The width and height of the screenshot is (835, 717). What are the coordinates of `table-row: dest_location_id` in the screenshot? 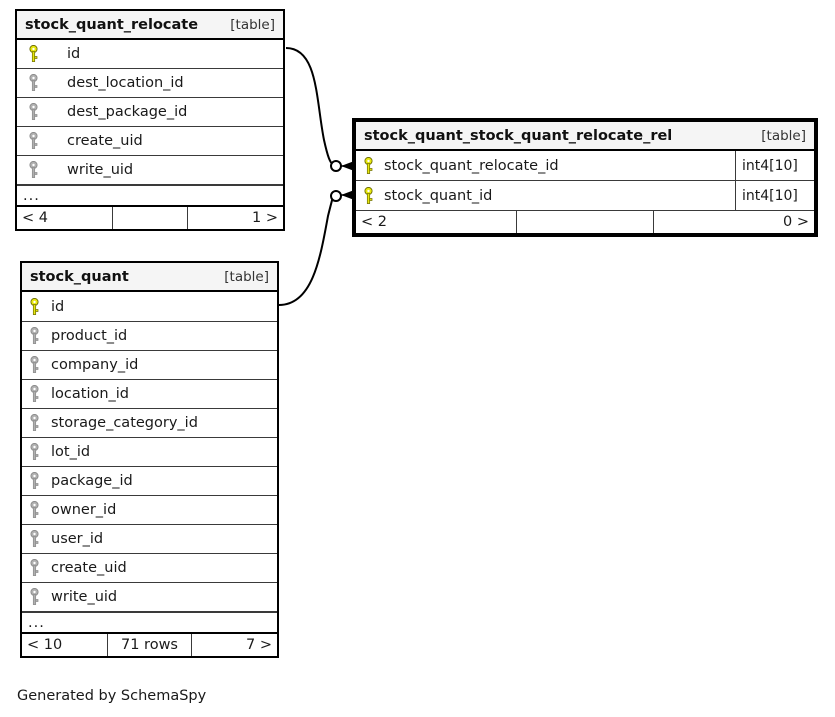 It's located at (150, 83).